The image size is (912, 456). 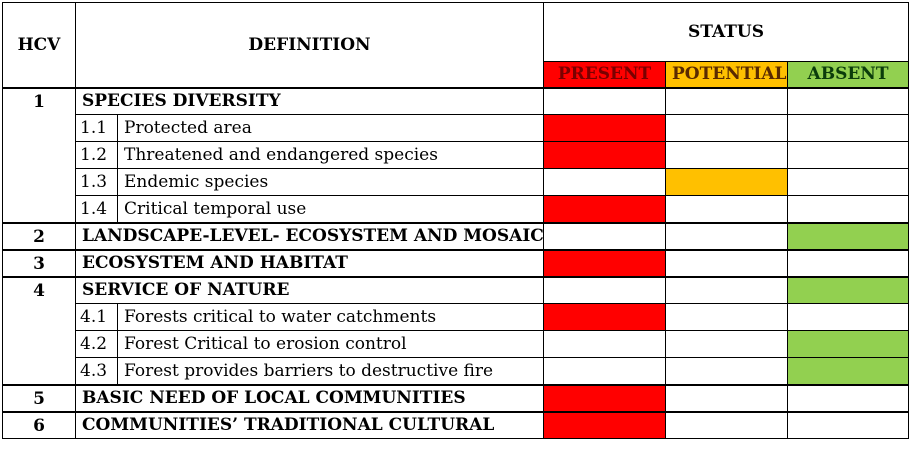 What do you see at coordinates (39, 330) in the screenshot?
I see `hcv-number: 4` at bounding box center [39, 330].